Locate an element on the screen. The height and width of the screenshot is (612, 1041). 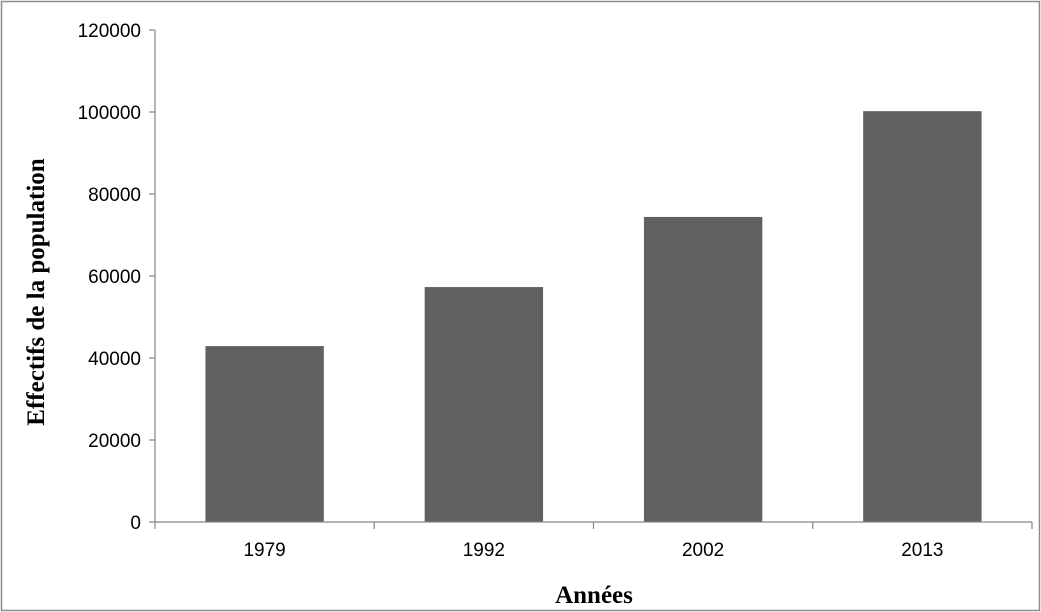
y-axis: 0 20000 40000 60000 80000 100000 120000 is located at coordinates (117, 277).